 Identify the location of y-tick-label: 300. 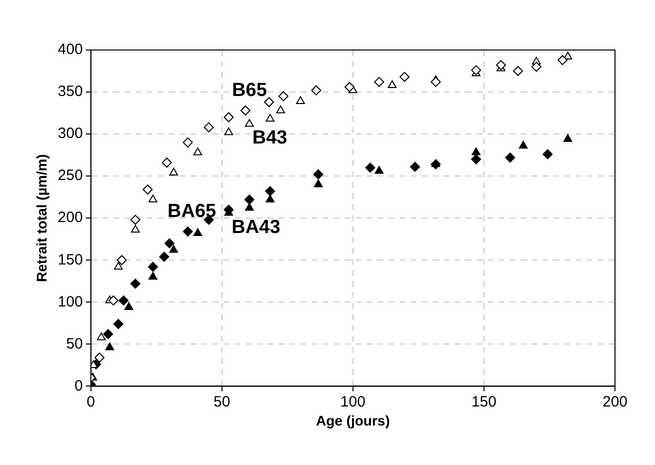
(70, 133).